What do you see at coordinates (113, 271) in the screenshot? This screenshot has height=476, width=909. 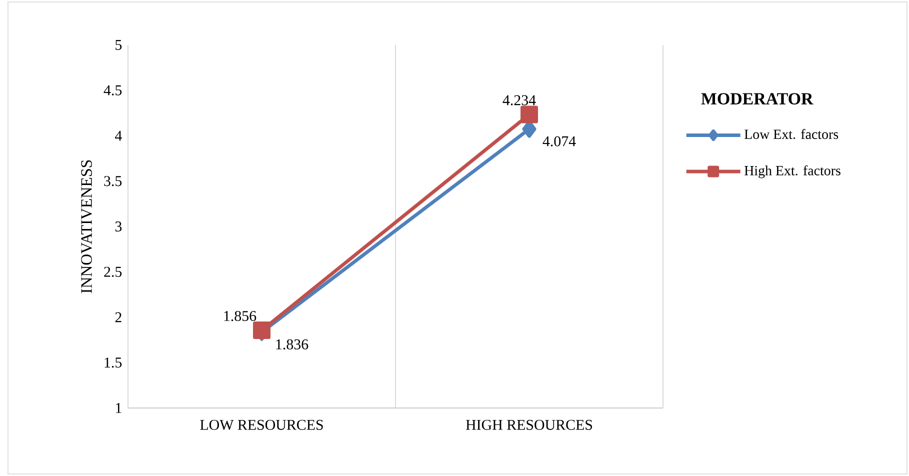 I see `y-tick-label: 2.5` at bounding box center [113, 271].